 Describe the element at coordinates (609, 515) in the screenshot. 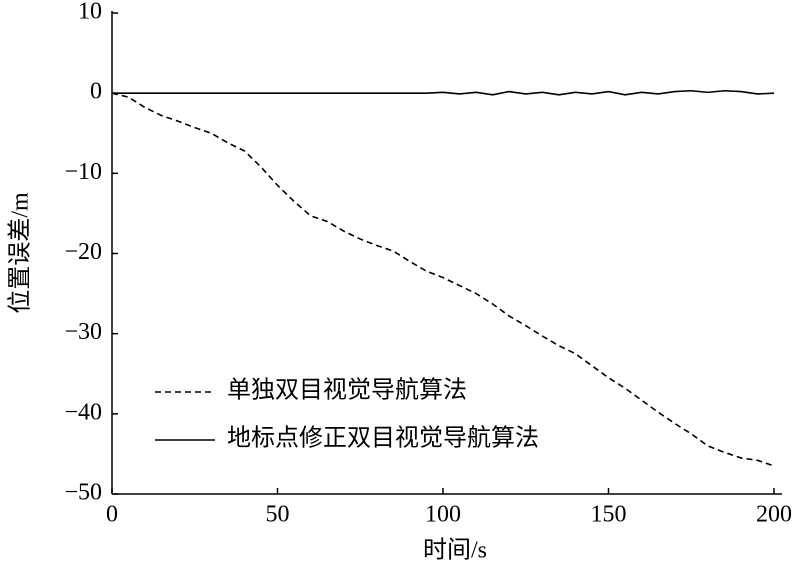

I see `x-tick-label: 150` at that location.